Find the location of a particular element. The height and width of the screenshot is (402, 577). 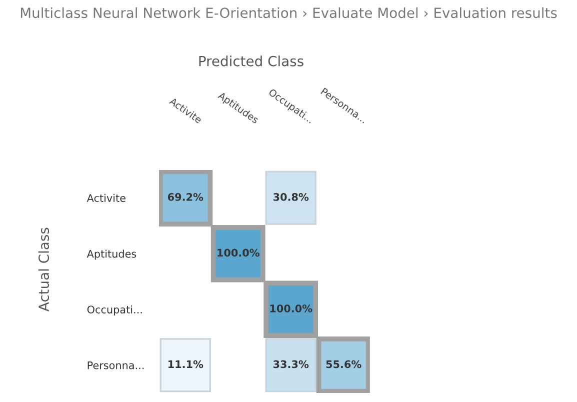

data-label: 55.6% is located at coordinates (344, 364).